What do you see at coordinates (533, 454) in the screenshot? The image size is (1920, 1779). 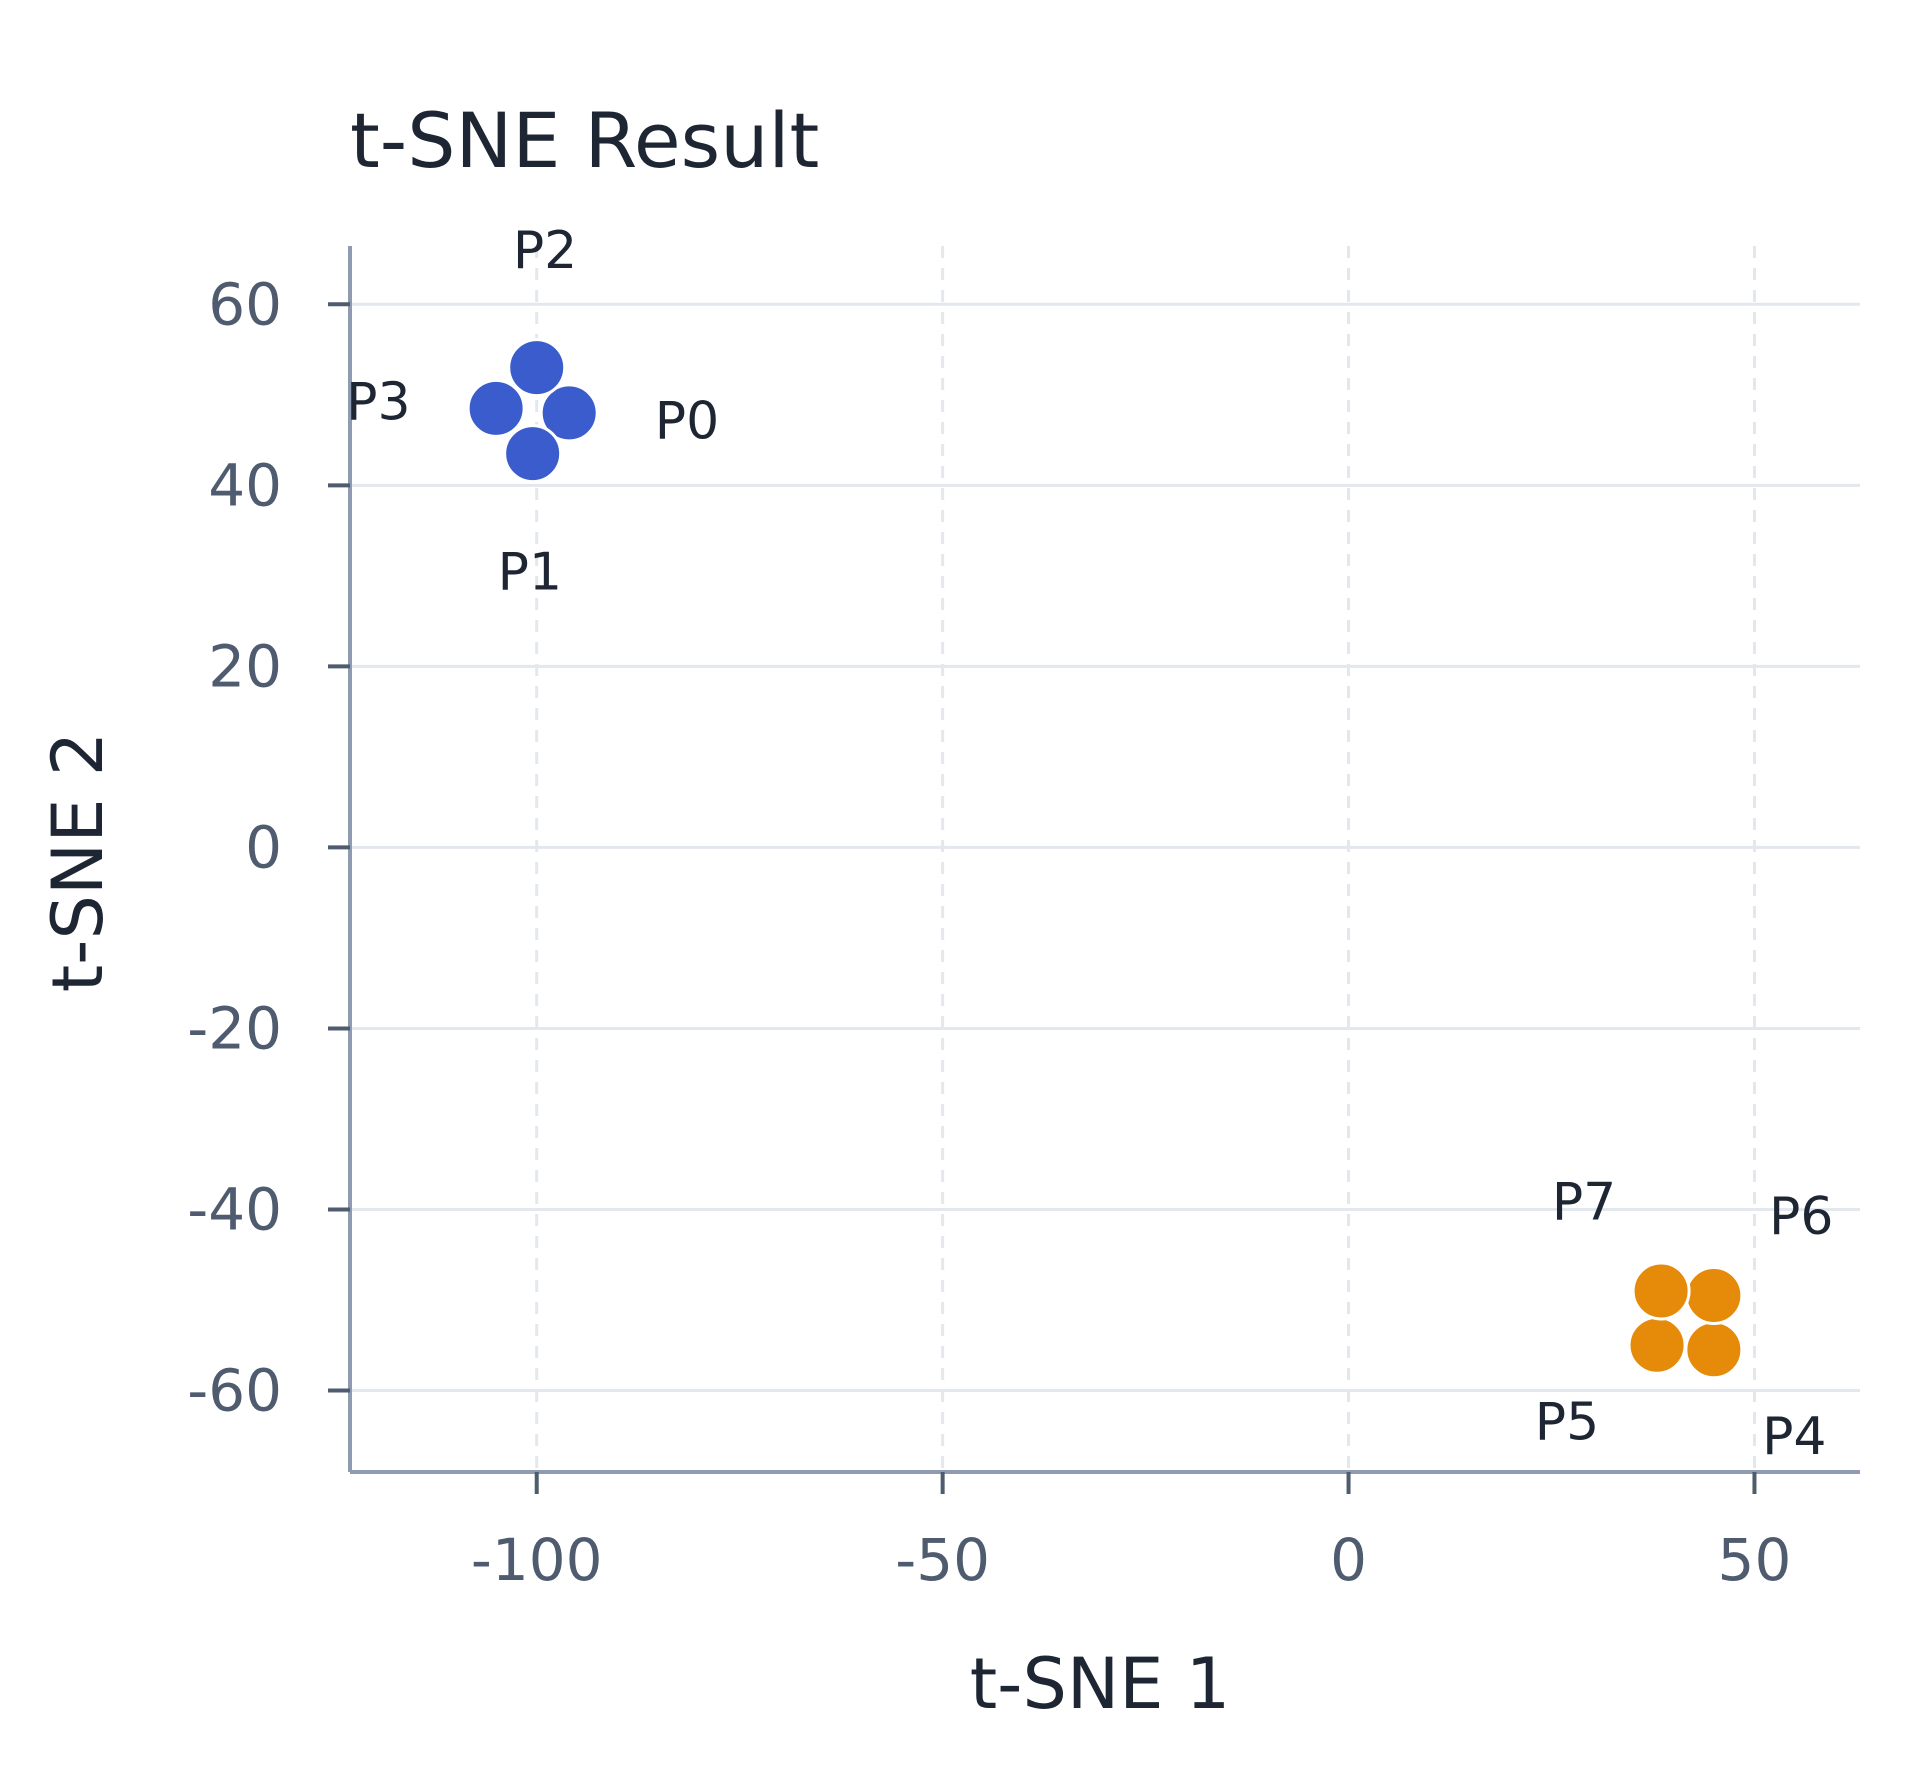 I see `scatter-point-p1` at bounding box center [533, 454].